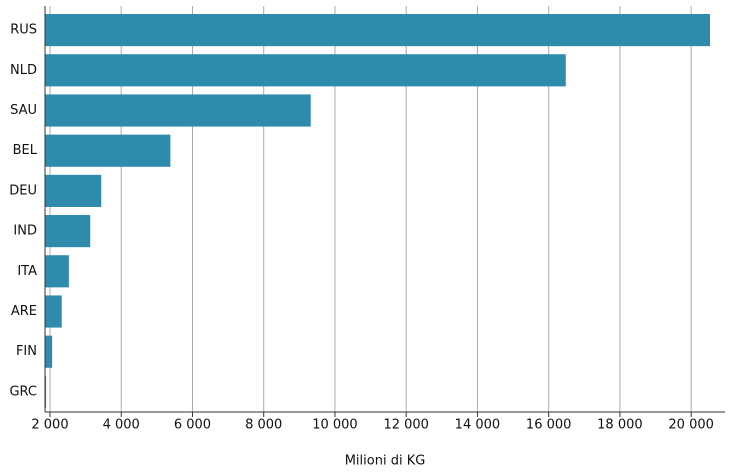 The width and height of the screenshot is (730, 476). What do you see at coordinates (549, 425) in the screenshot?
I see `x-tick-label: 16 000` at bounding box center [549, 425].